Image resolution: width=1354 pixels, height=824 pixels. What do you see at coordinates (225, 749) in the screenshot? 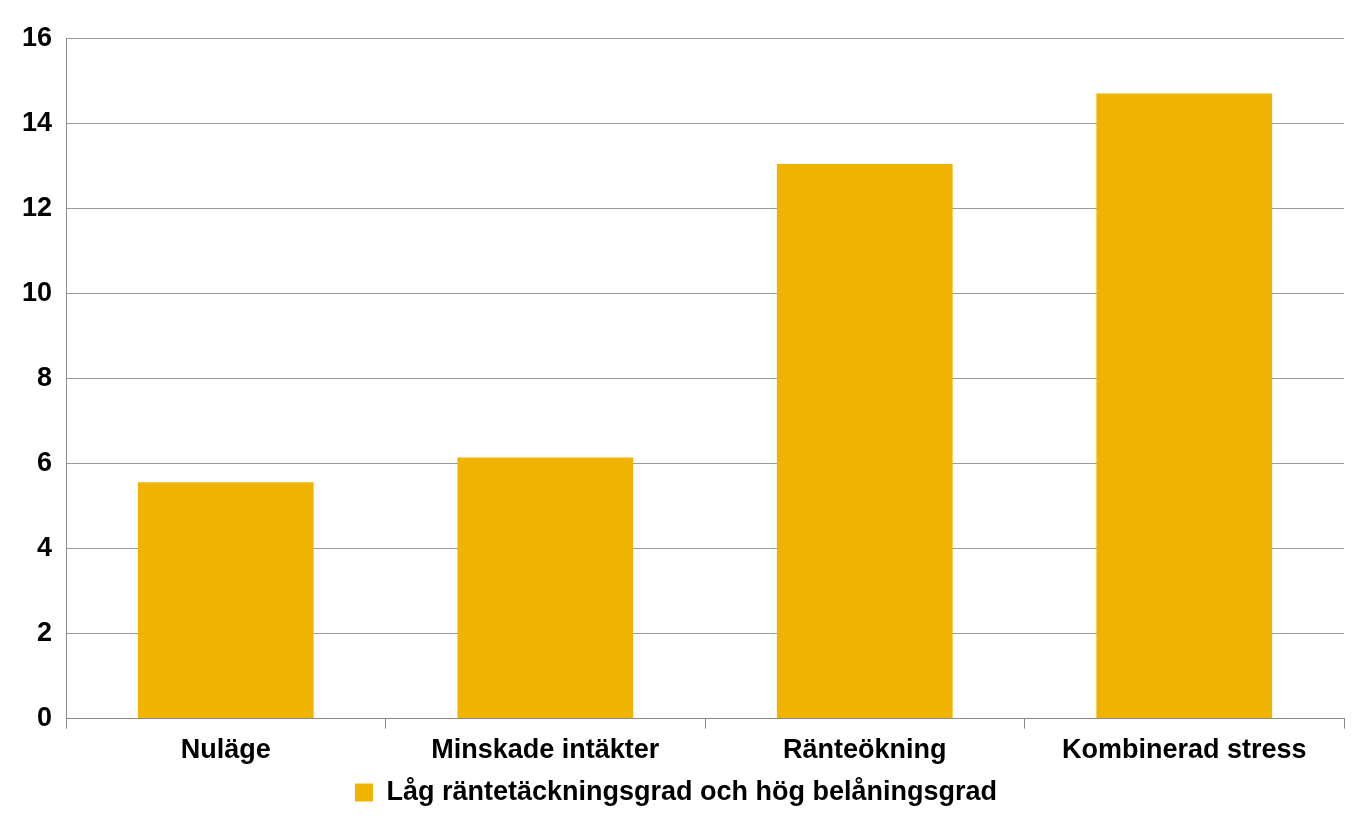
I see `x-tick-label: Nuläge` at bounding box center [225, 749].